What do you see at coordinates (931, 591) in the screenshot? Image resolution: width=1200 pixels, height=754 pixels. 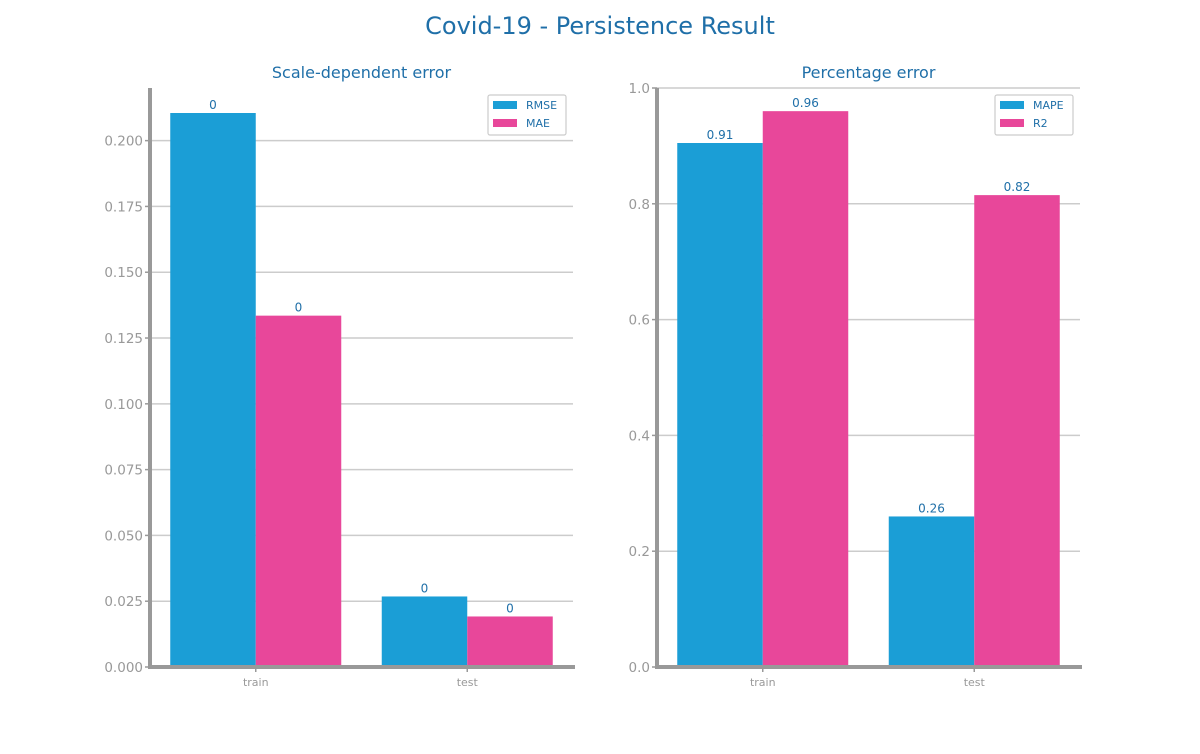 I see `bar-mape-test` at bounding box center [931, 591].